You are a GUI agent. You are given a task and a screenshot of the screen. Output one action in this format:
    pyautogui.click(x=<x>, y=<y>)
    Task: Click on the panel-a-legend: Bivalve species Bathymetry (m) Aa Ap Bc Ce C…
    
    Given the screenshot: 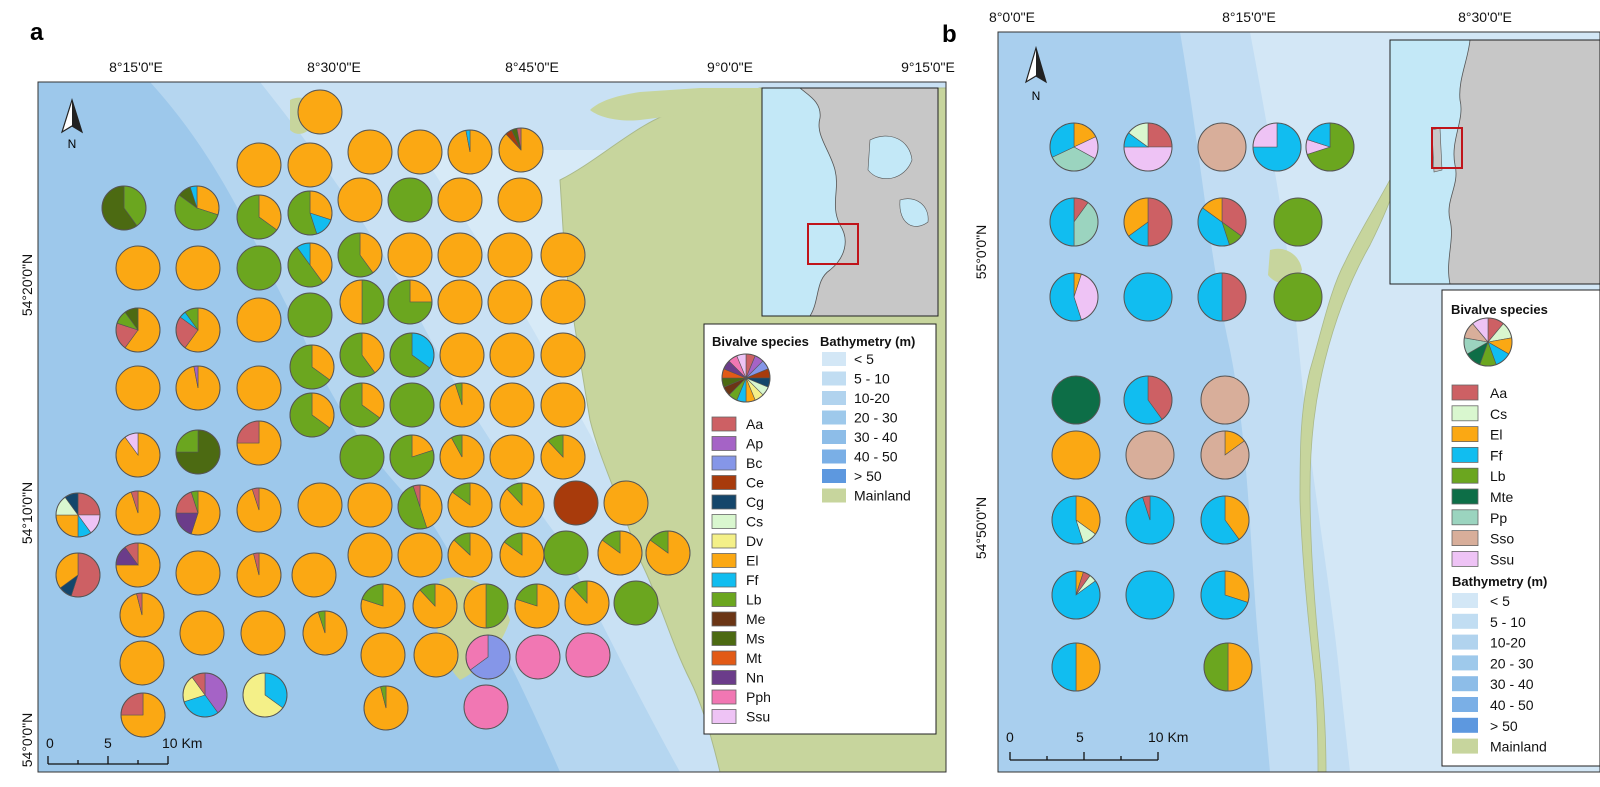 What is the action you would take?
    pyautogui.click(x=820, y=529)
    